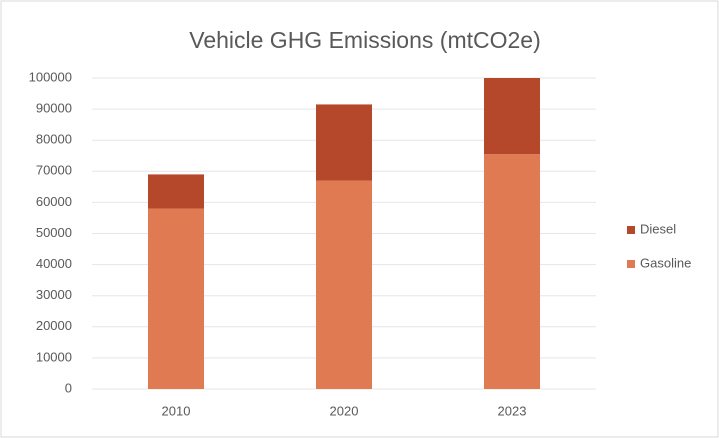 The height and width of the screenshot is (438, 719). I want to click on x-tick-label: 2023, so click(512, 410).